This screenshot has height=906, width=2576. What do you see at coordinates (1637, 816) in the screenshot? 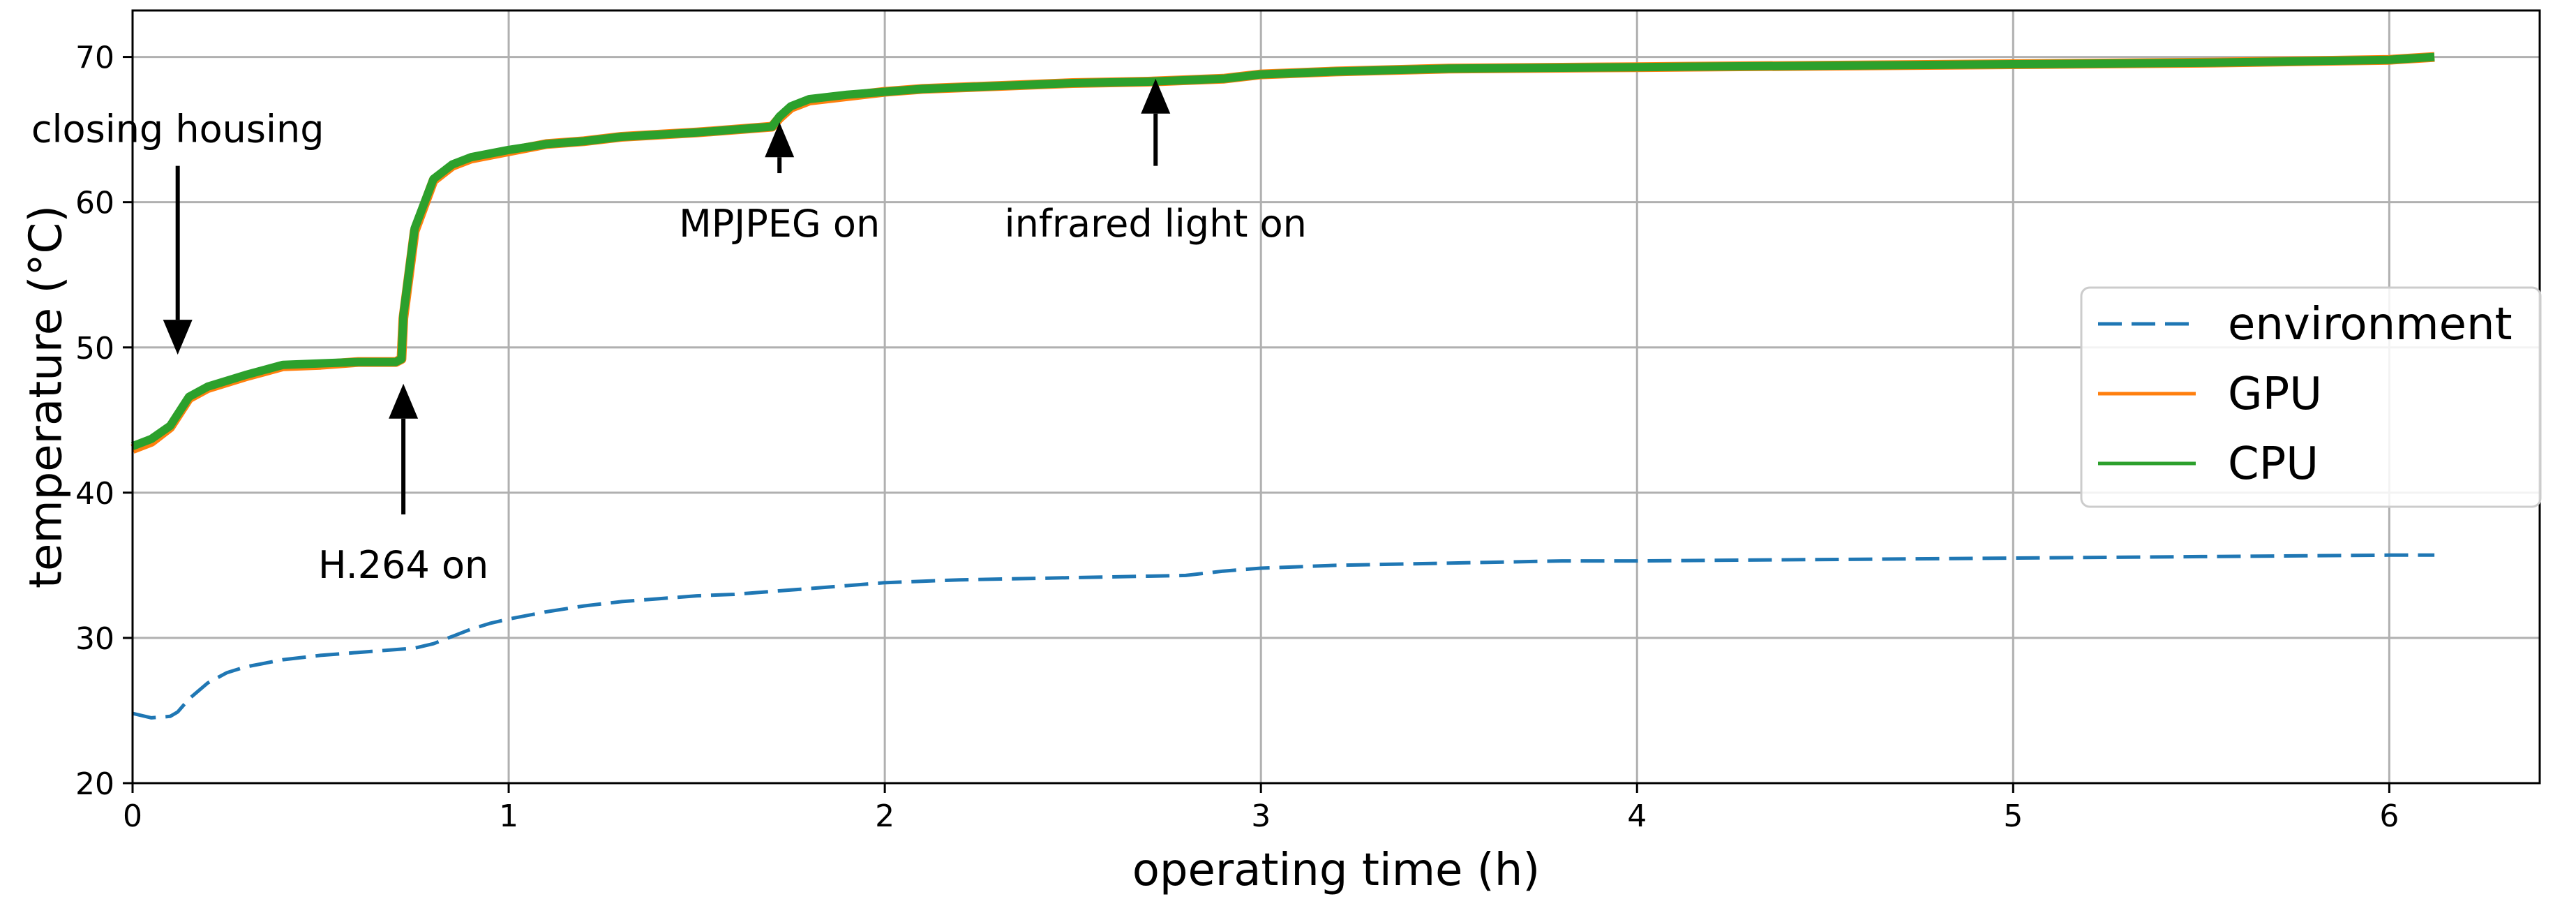
I see `x-tick-label: 4` at bounding box center [1637, 816].